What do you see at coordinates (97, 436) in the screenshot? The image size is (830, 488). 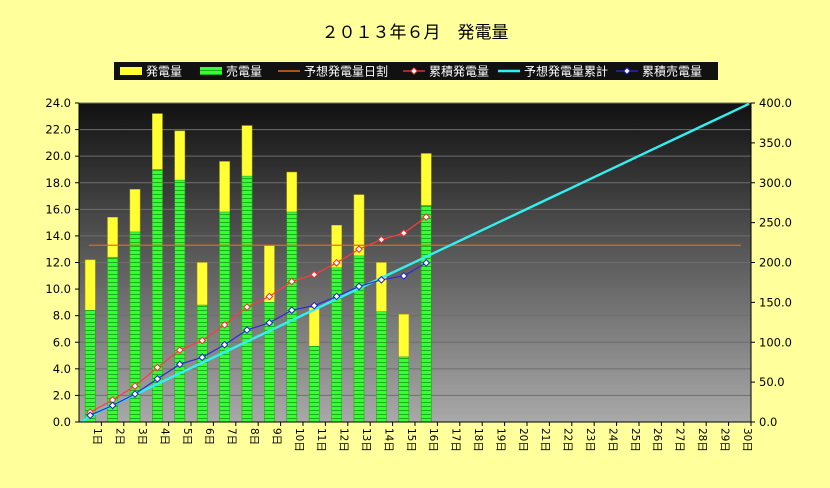 I see `x-tick-label: 1日` at bounding box center [97, 436].